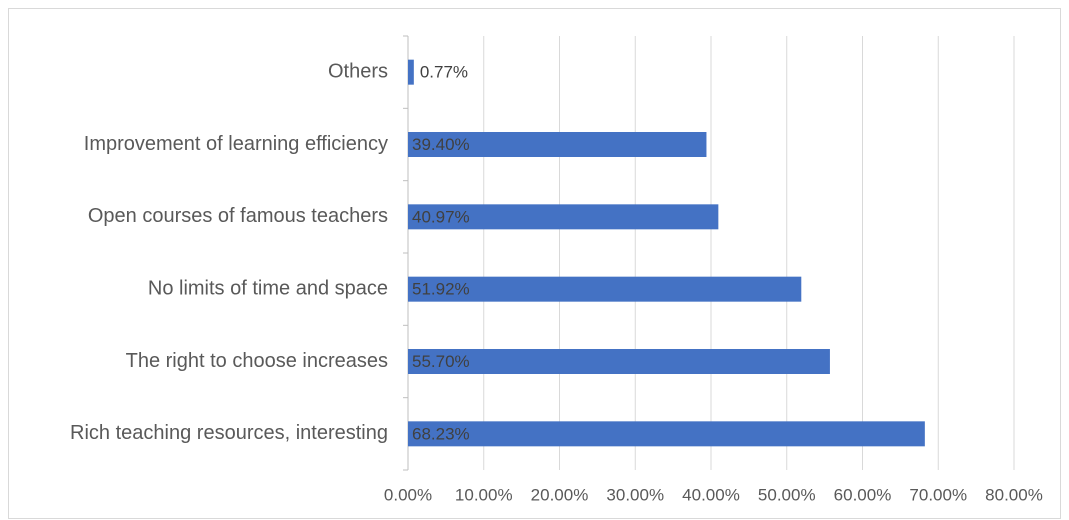 The width and height of the screenshot is (1069, 520). I want to click on value-label: 51.92%, so click(441, 289).